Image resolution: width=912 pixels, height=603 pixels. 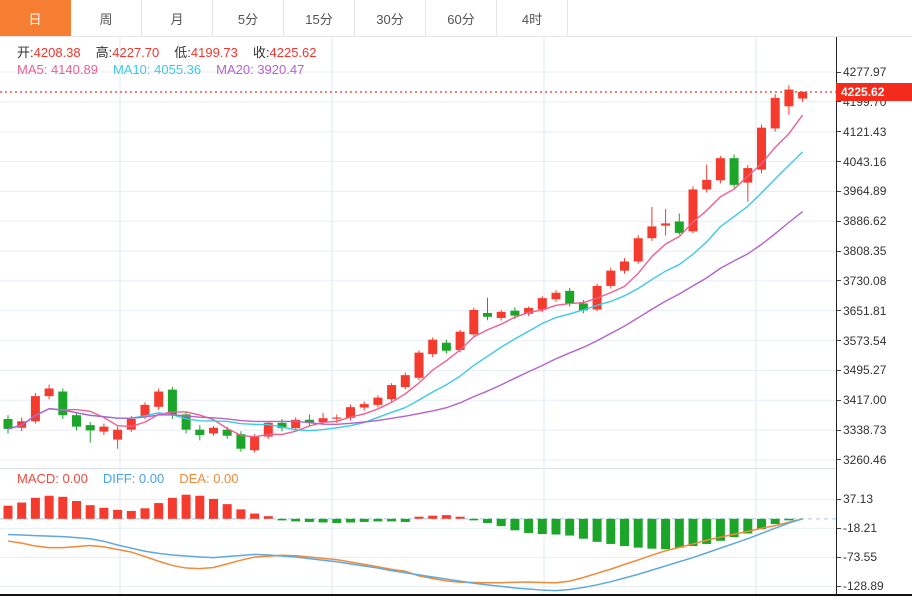 What do you see at coordinates (127, 52) in the screenshot?
I see `ohlc-row-item: 高:4227.70` at bounding box center [127, 52].